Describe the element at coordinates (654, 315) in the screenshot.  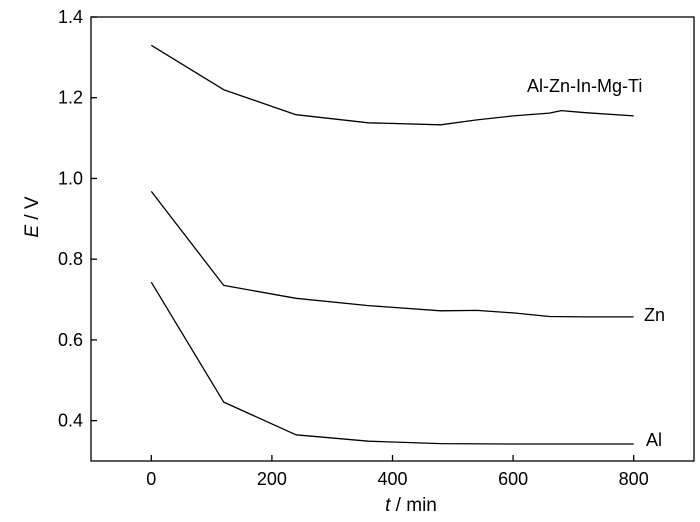
I see `series-label-zn: Zn` at that location.